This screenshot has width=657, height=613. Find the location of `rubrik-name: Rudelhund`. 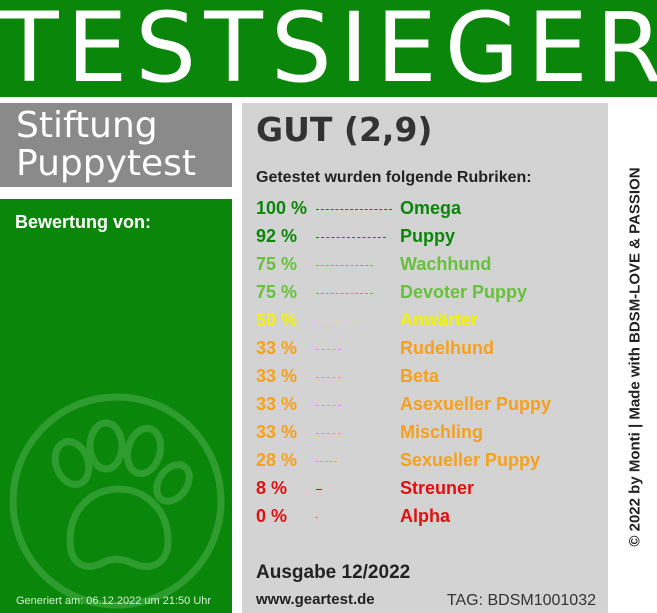

rubrik-name: Rudelhund is located at coordinates (447, 348).